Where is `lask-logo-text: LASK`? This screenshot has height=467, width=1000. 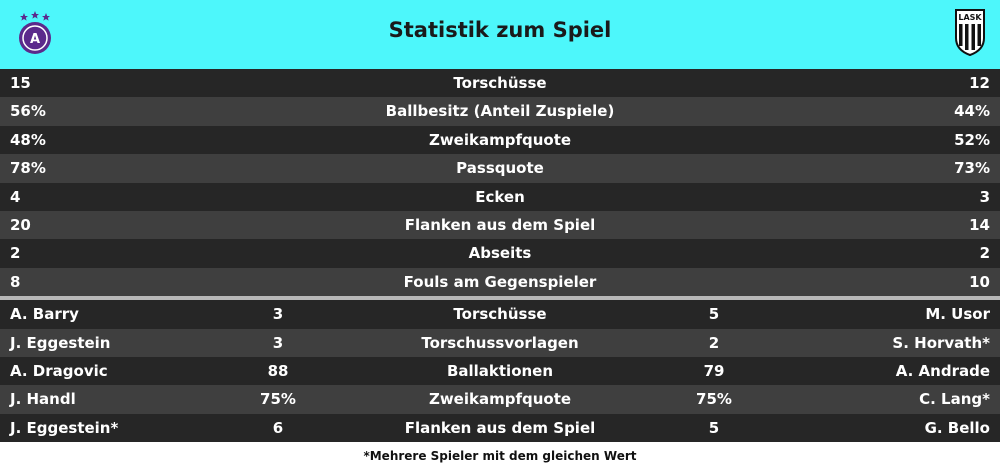
lask-logo-text: LASK is located at coordinates (970, 17).